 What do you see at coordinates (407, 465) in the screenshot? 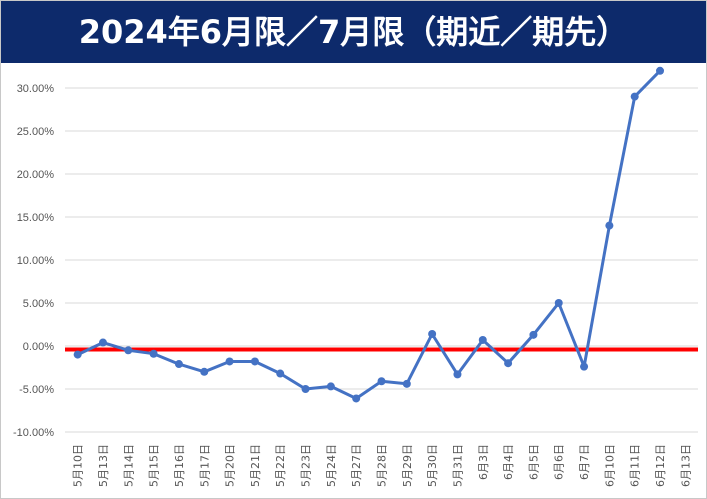
I see `x-tick-label: 5月29日` at bounding box center [407, 465].